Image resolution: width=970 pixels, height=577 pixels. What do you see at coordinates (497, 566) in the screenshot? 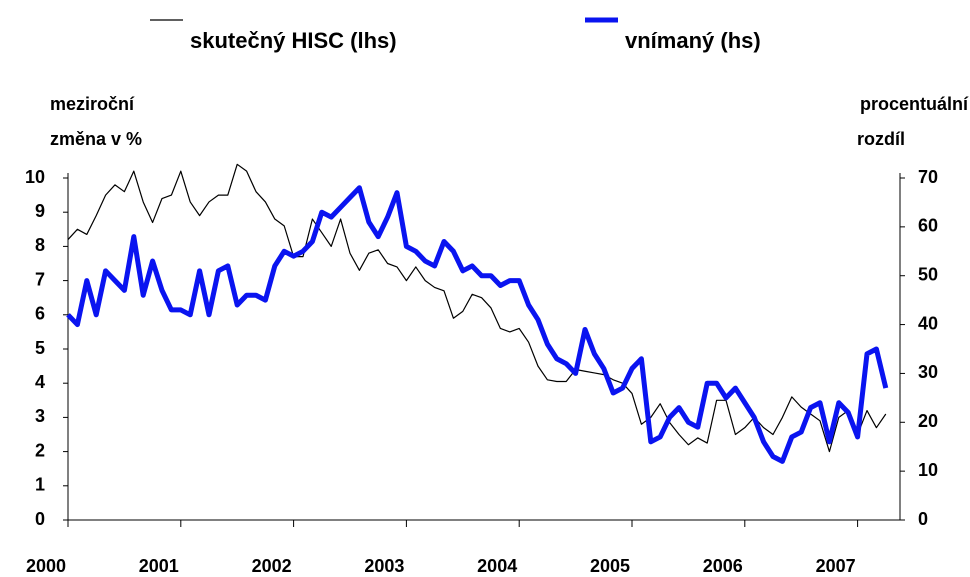
I see `x-tick-label: 2004` at bounding box center [497, 566].